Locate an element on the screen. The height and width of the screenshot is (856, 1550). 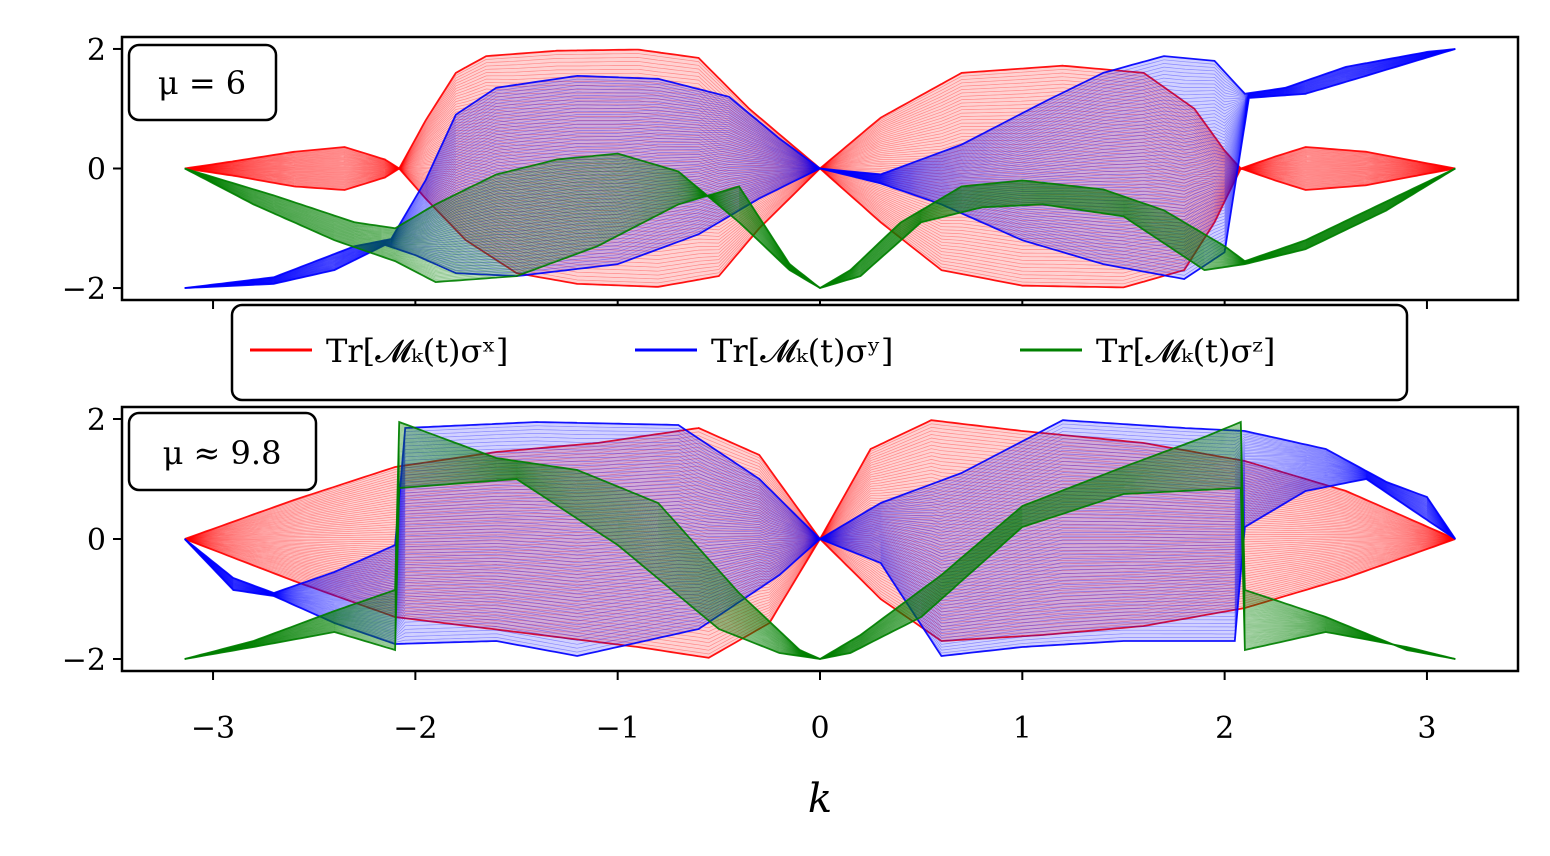
legend-label-z: Tr[𝓜ₖ(t)σᶻ] is located at coordinates (1185, 351).